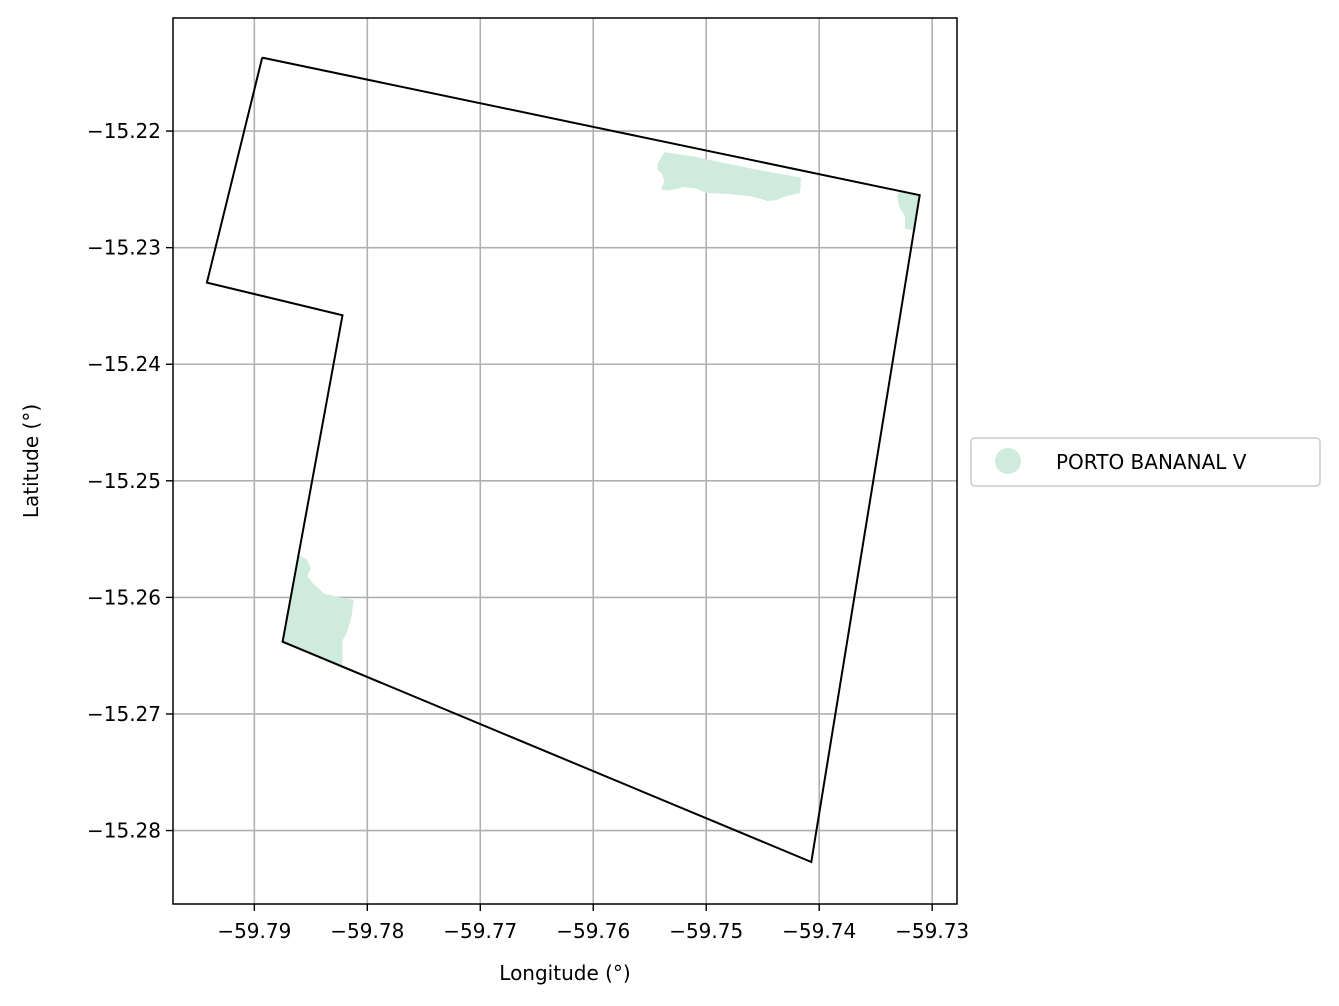 The width and height of the screenshot is (1339, 1006). I want to click on x-tick-label: −59.75, so click(706, 931).